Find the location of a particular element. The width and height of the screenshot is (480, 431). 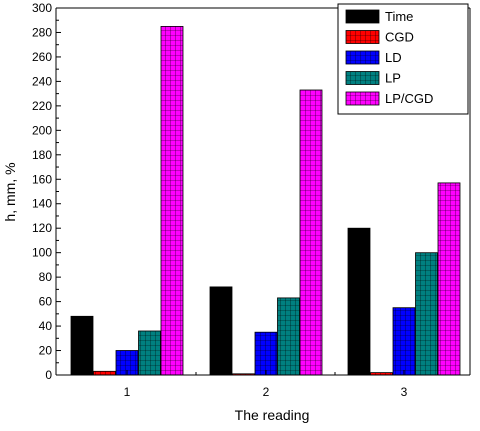

legend-swatch-cgd is located at coordinates (362, 37).